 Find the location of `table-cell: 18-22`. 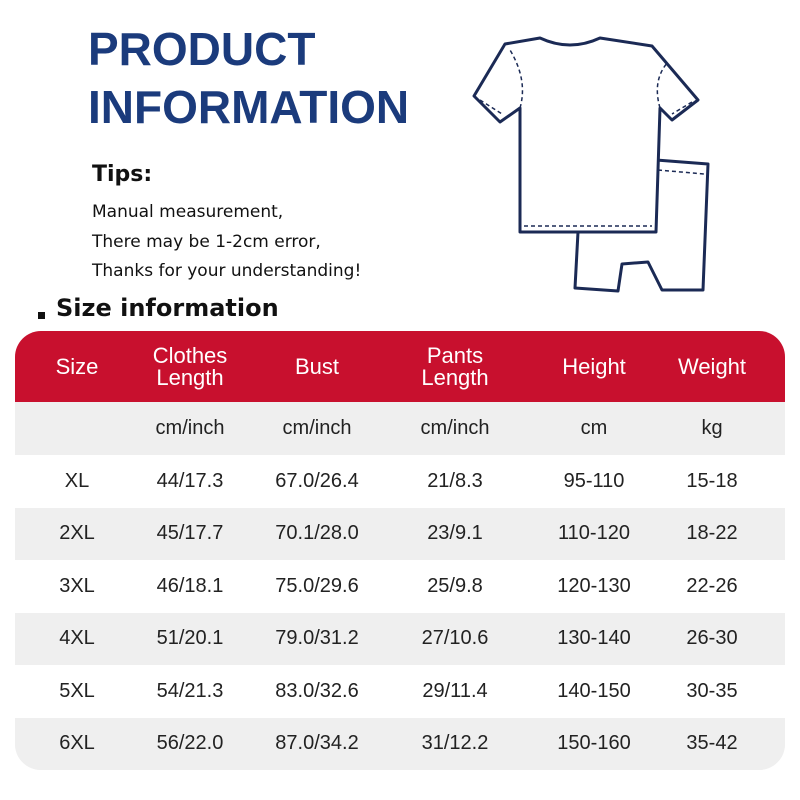

table-cell: 18-22 is located at coordinates (712, 533).